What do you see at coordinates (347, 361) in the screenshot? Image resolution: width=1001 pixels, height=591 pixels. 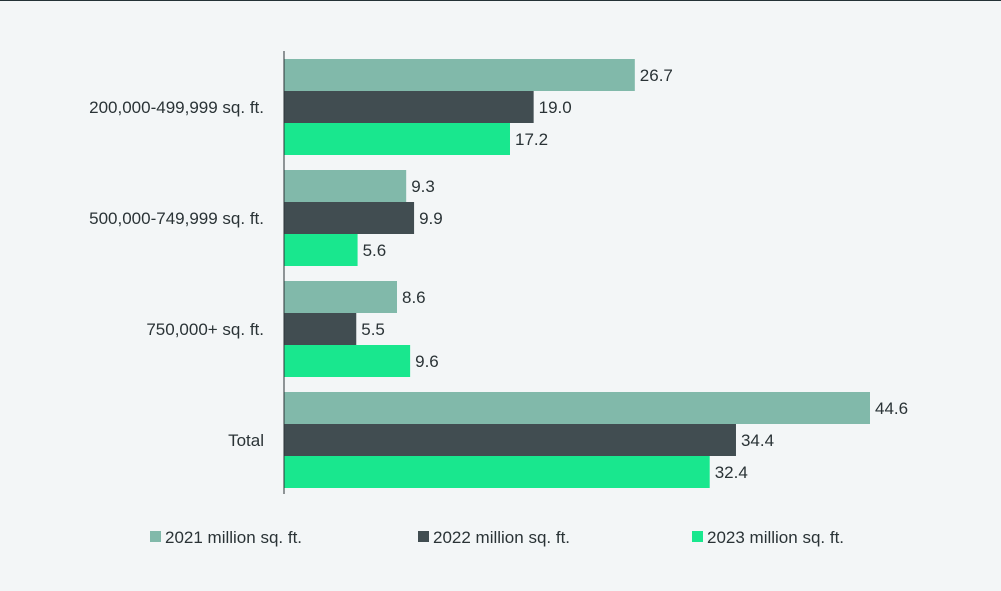 I see `bar-750-000-sq-ft-2023` at bounding box center [347, 361].